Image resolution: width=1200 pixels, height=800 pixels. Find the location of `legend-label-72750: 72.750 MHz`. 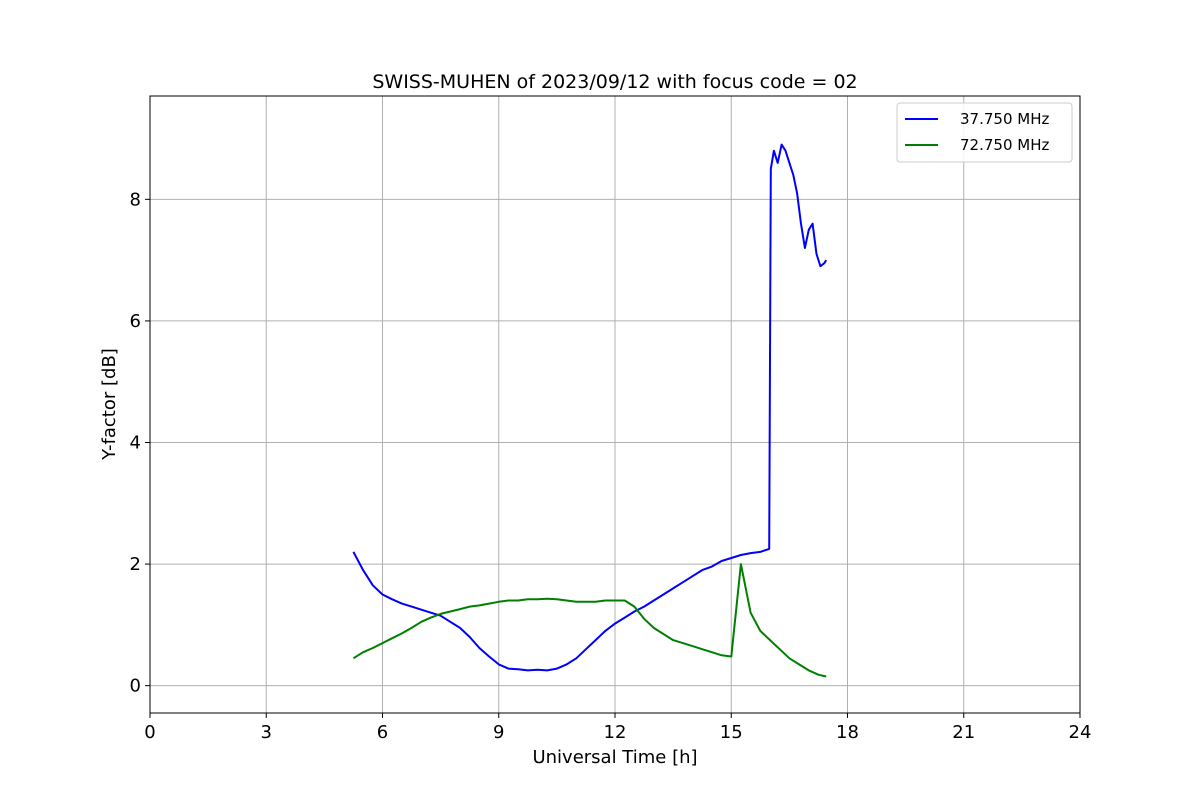

legend-label-72750: 72.750 MHz is located at coordinates (1004, 145).